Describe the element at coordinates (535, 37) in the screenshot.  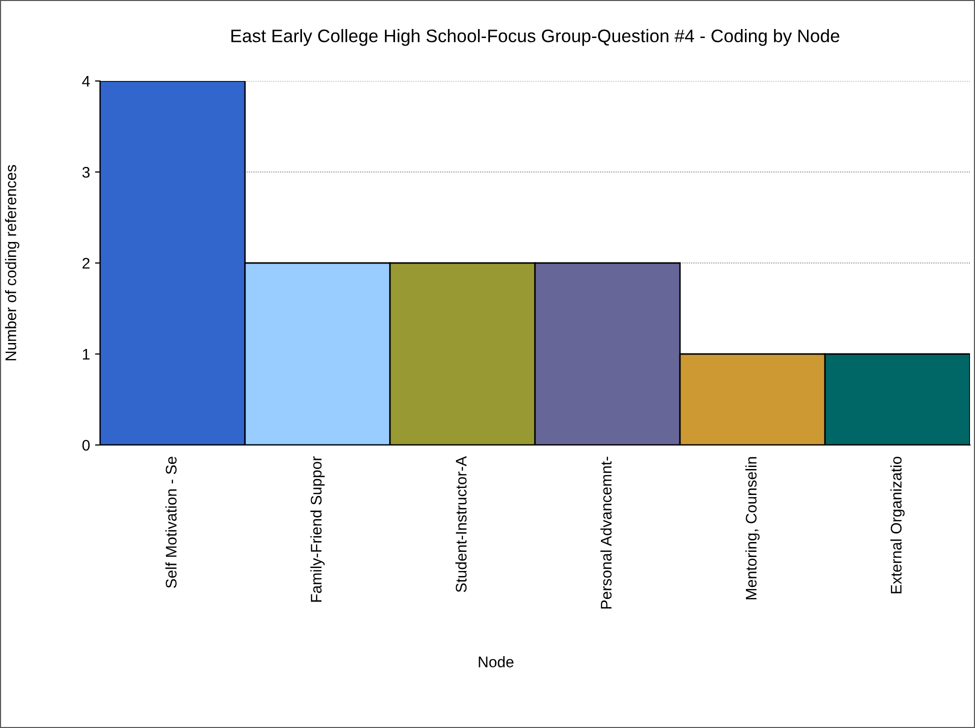
I see `chart-title: East Early College High School-Focus Group-Question #4 - Coding by Node` at that location.